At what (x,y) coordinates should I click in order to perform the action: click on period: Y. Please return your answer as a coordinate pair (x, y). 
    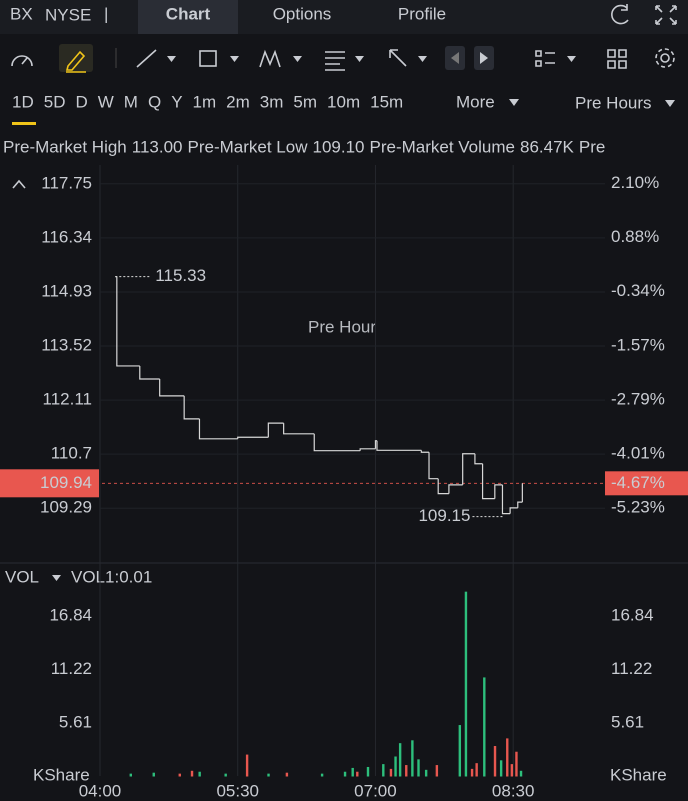
    Looking at the image, I should click on (176, 101).